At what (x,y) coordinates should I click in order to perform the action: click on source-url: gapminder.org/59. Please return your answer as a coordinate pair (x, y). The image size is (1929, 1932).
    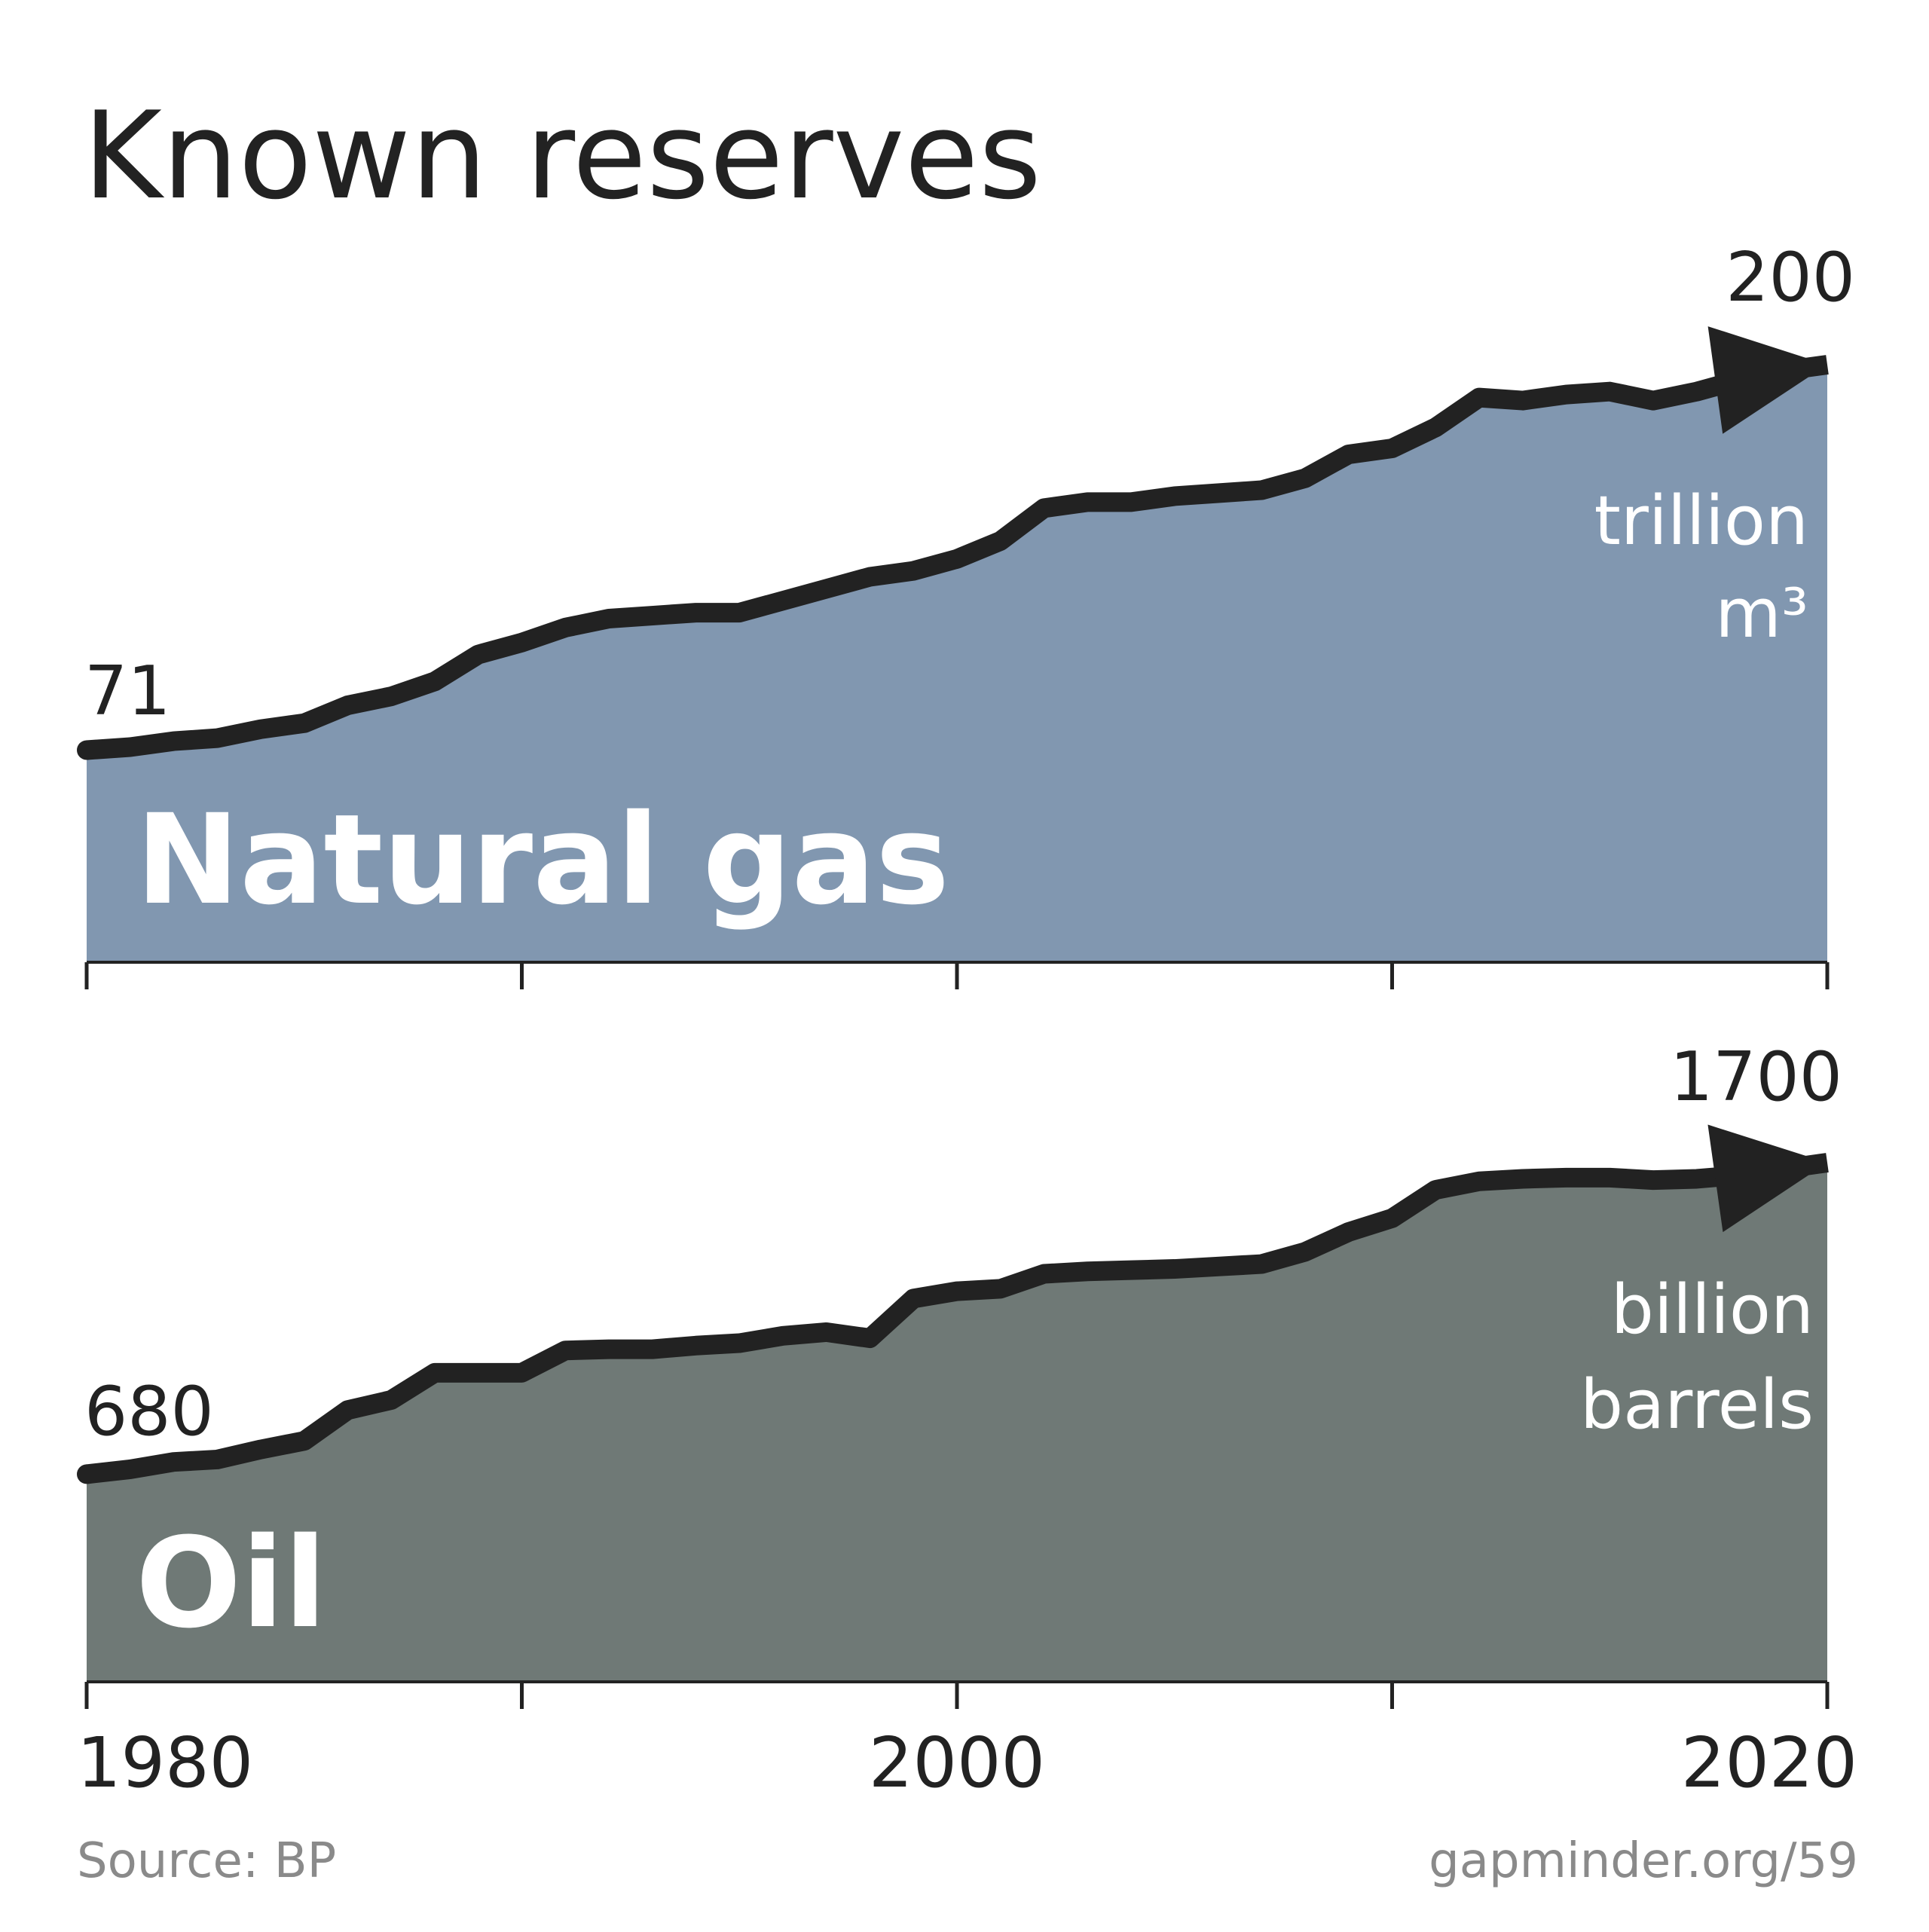
    Looking at the image, I should click on (1643, 1861).